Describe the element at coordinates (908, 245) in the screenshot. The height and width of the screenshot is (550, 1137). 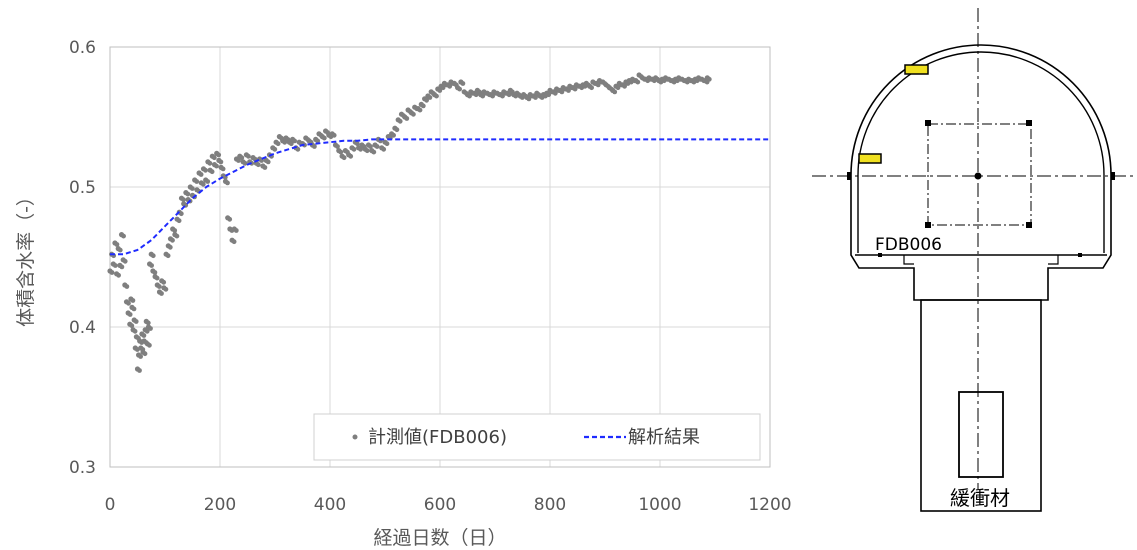
I see `measurement-point-label: FDB006` at that location.